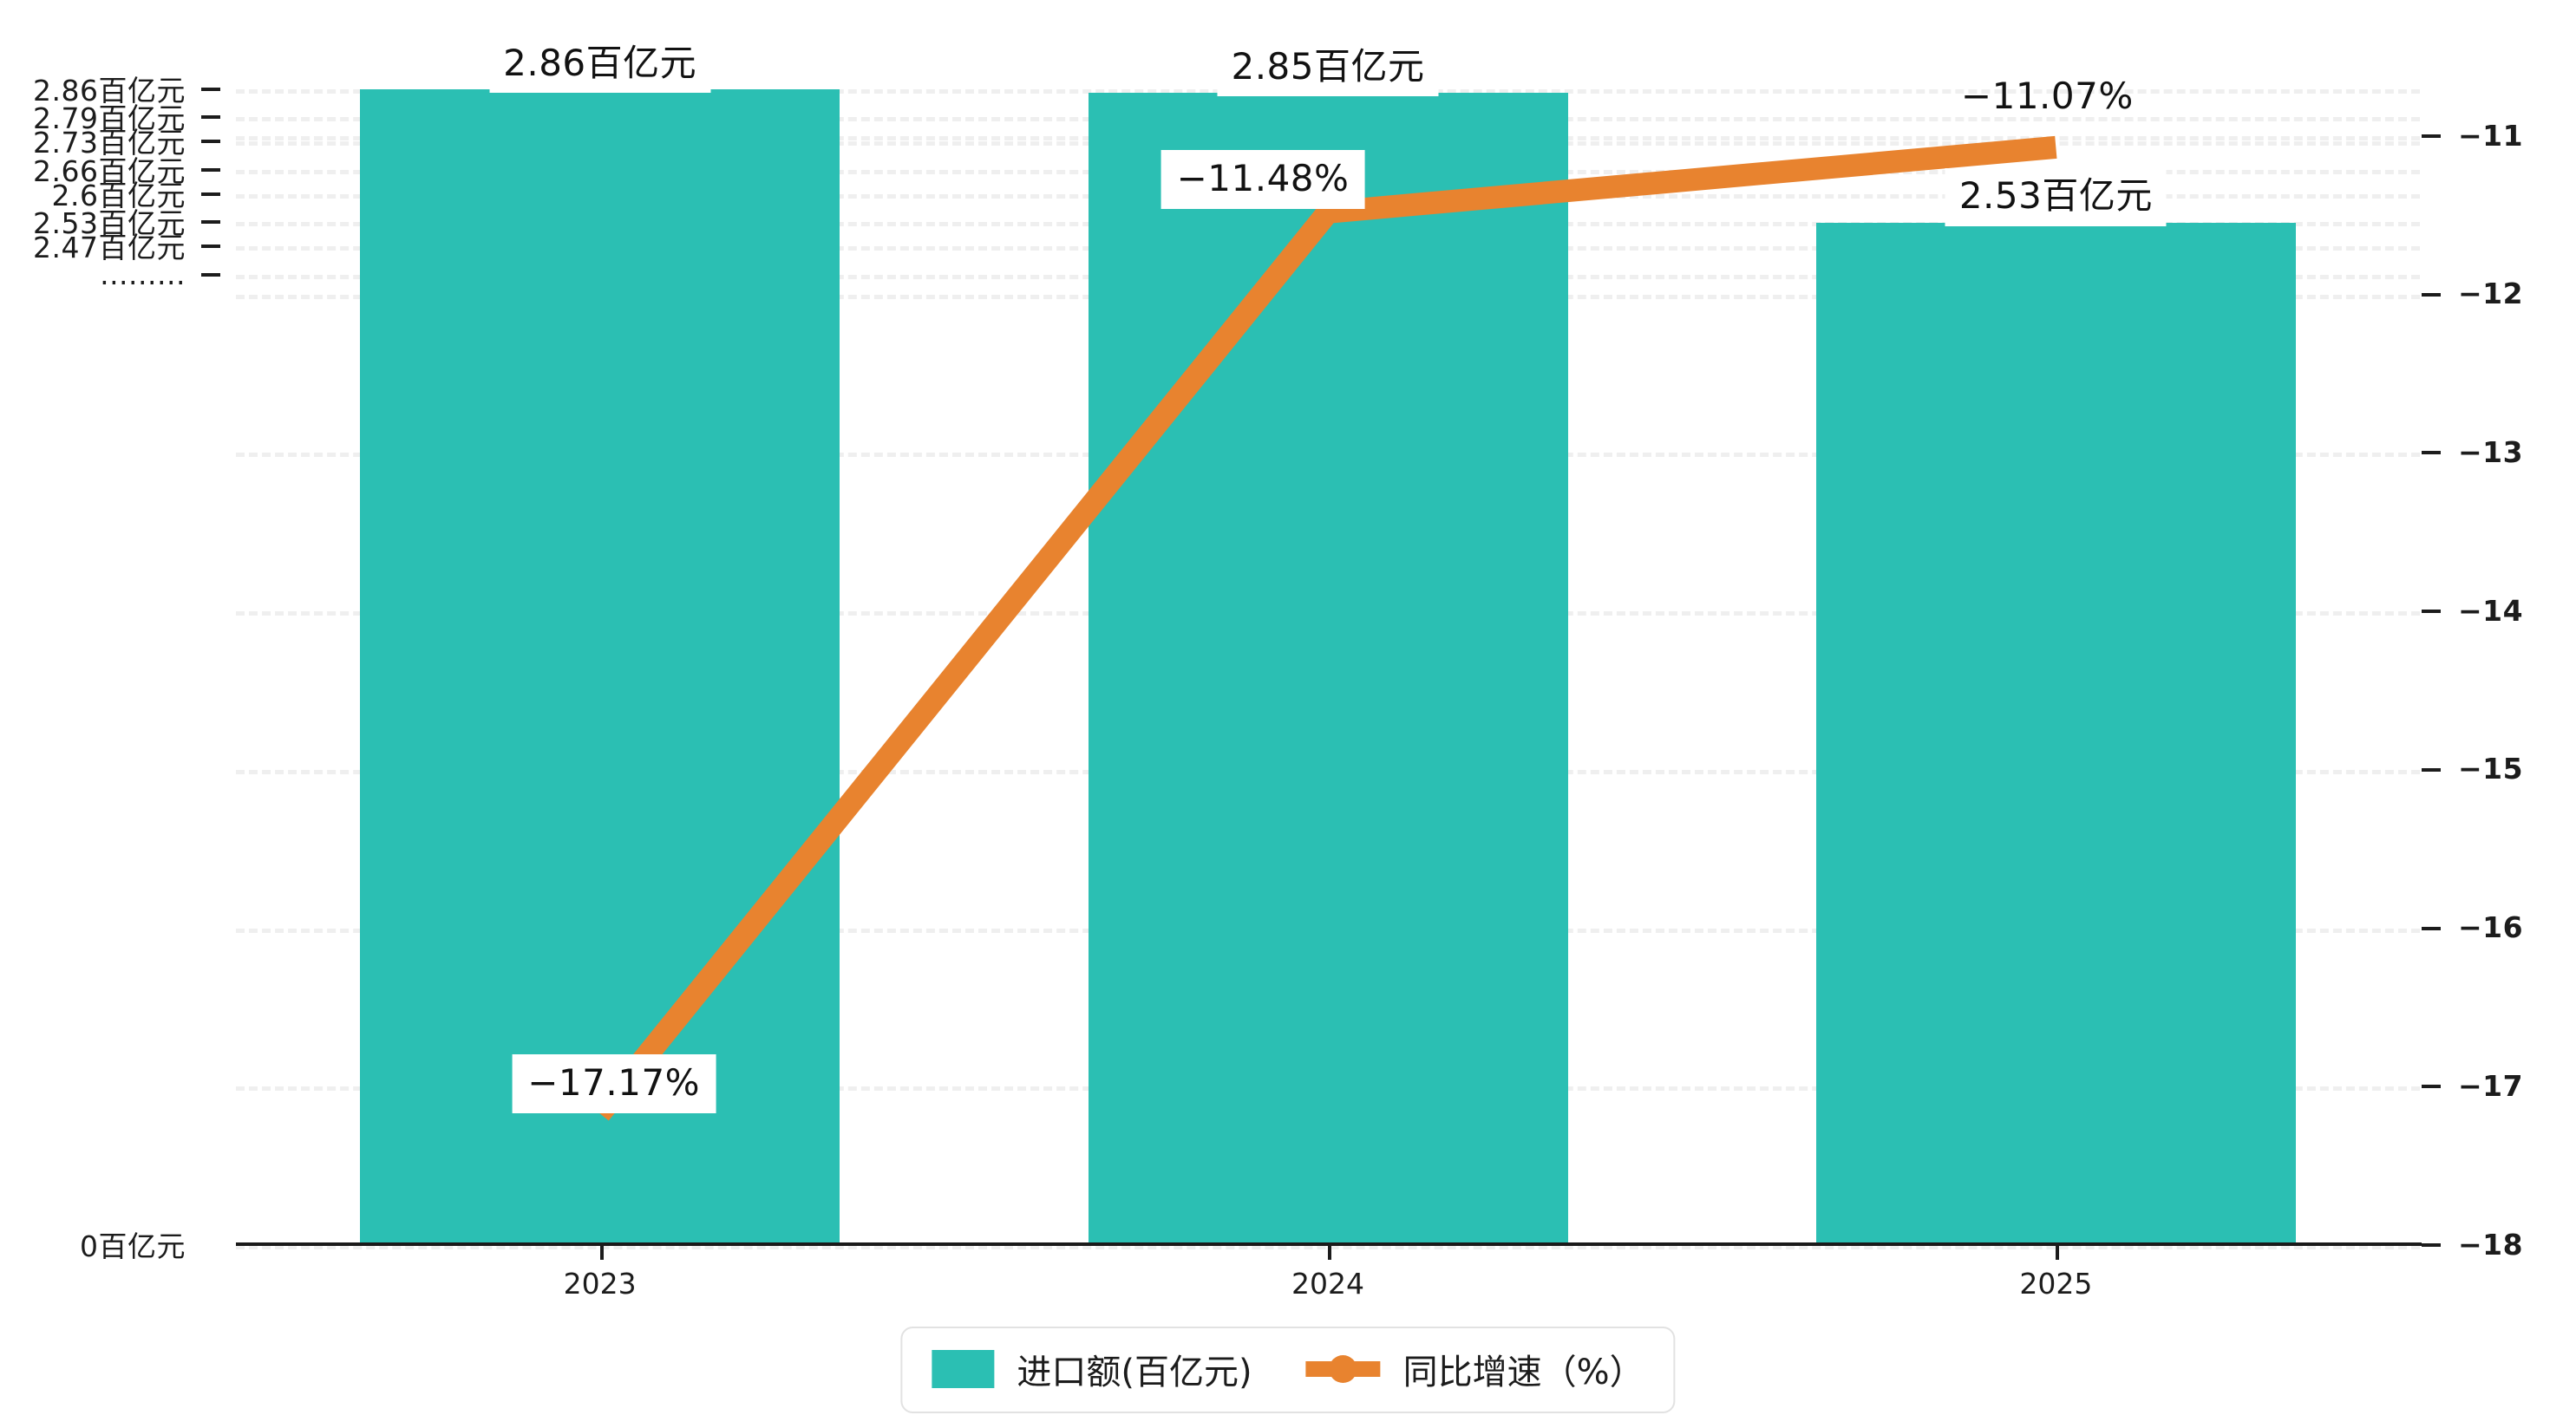  What do you see at coordinates (2056, 1284) in the screenshot?
I see `x-axis-tick-label-2025: 2025` at bounding box center [2056, 1284].